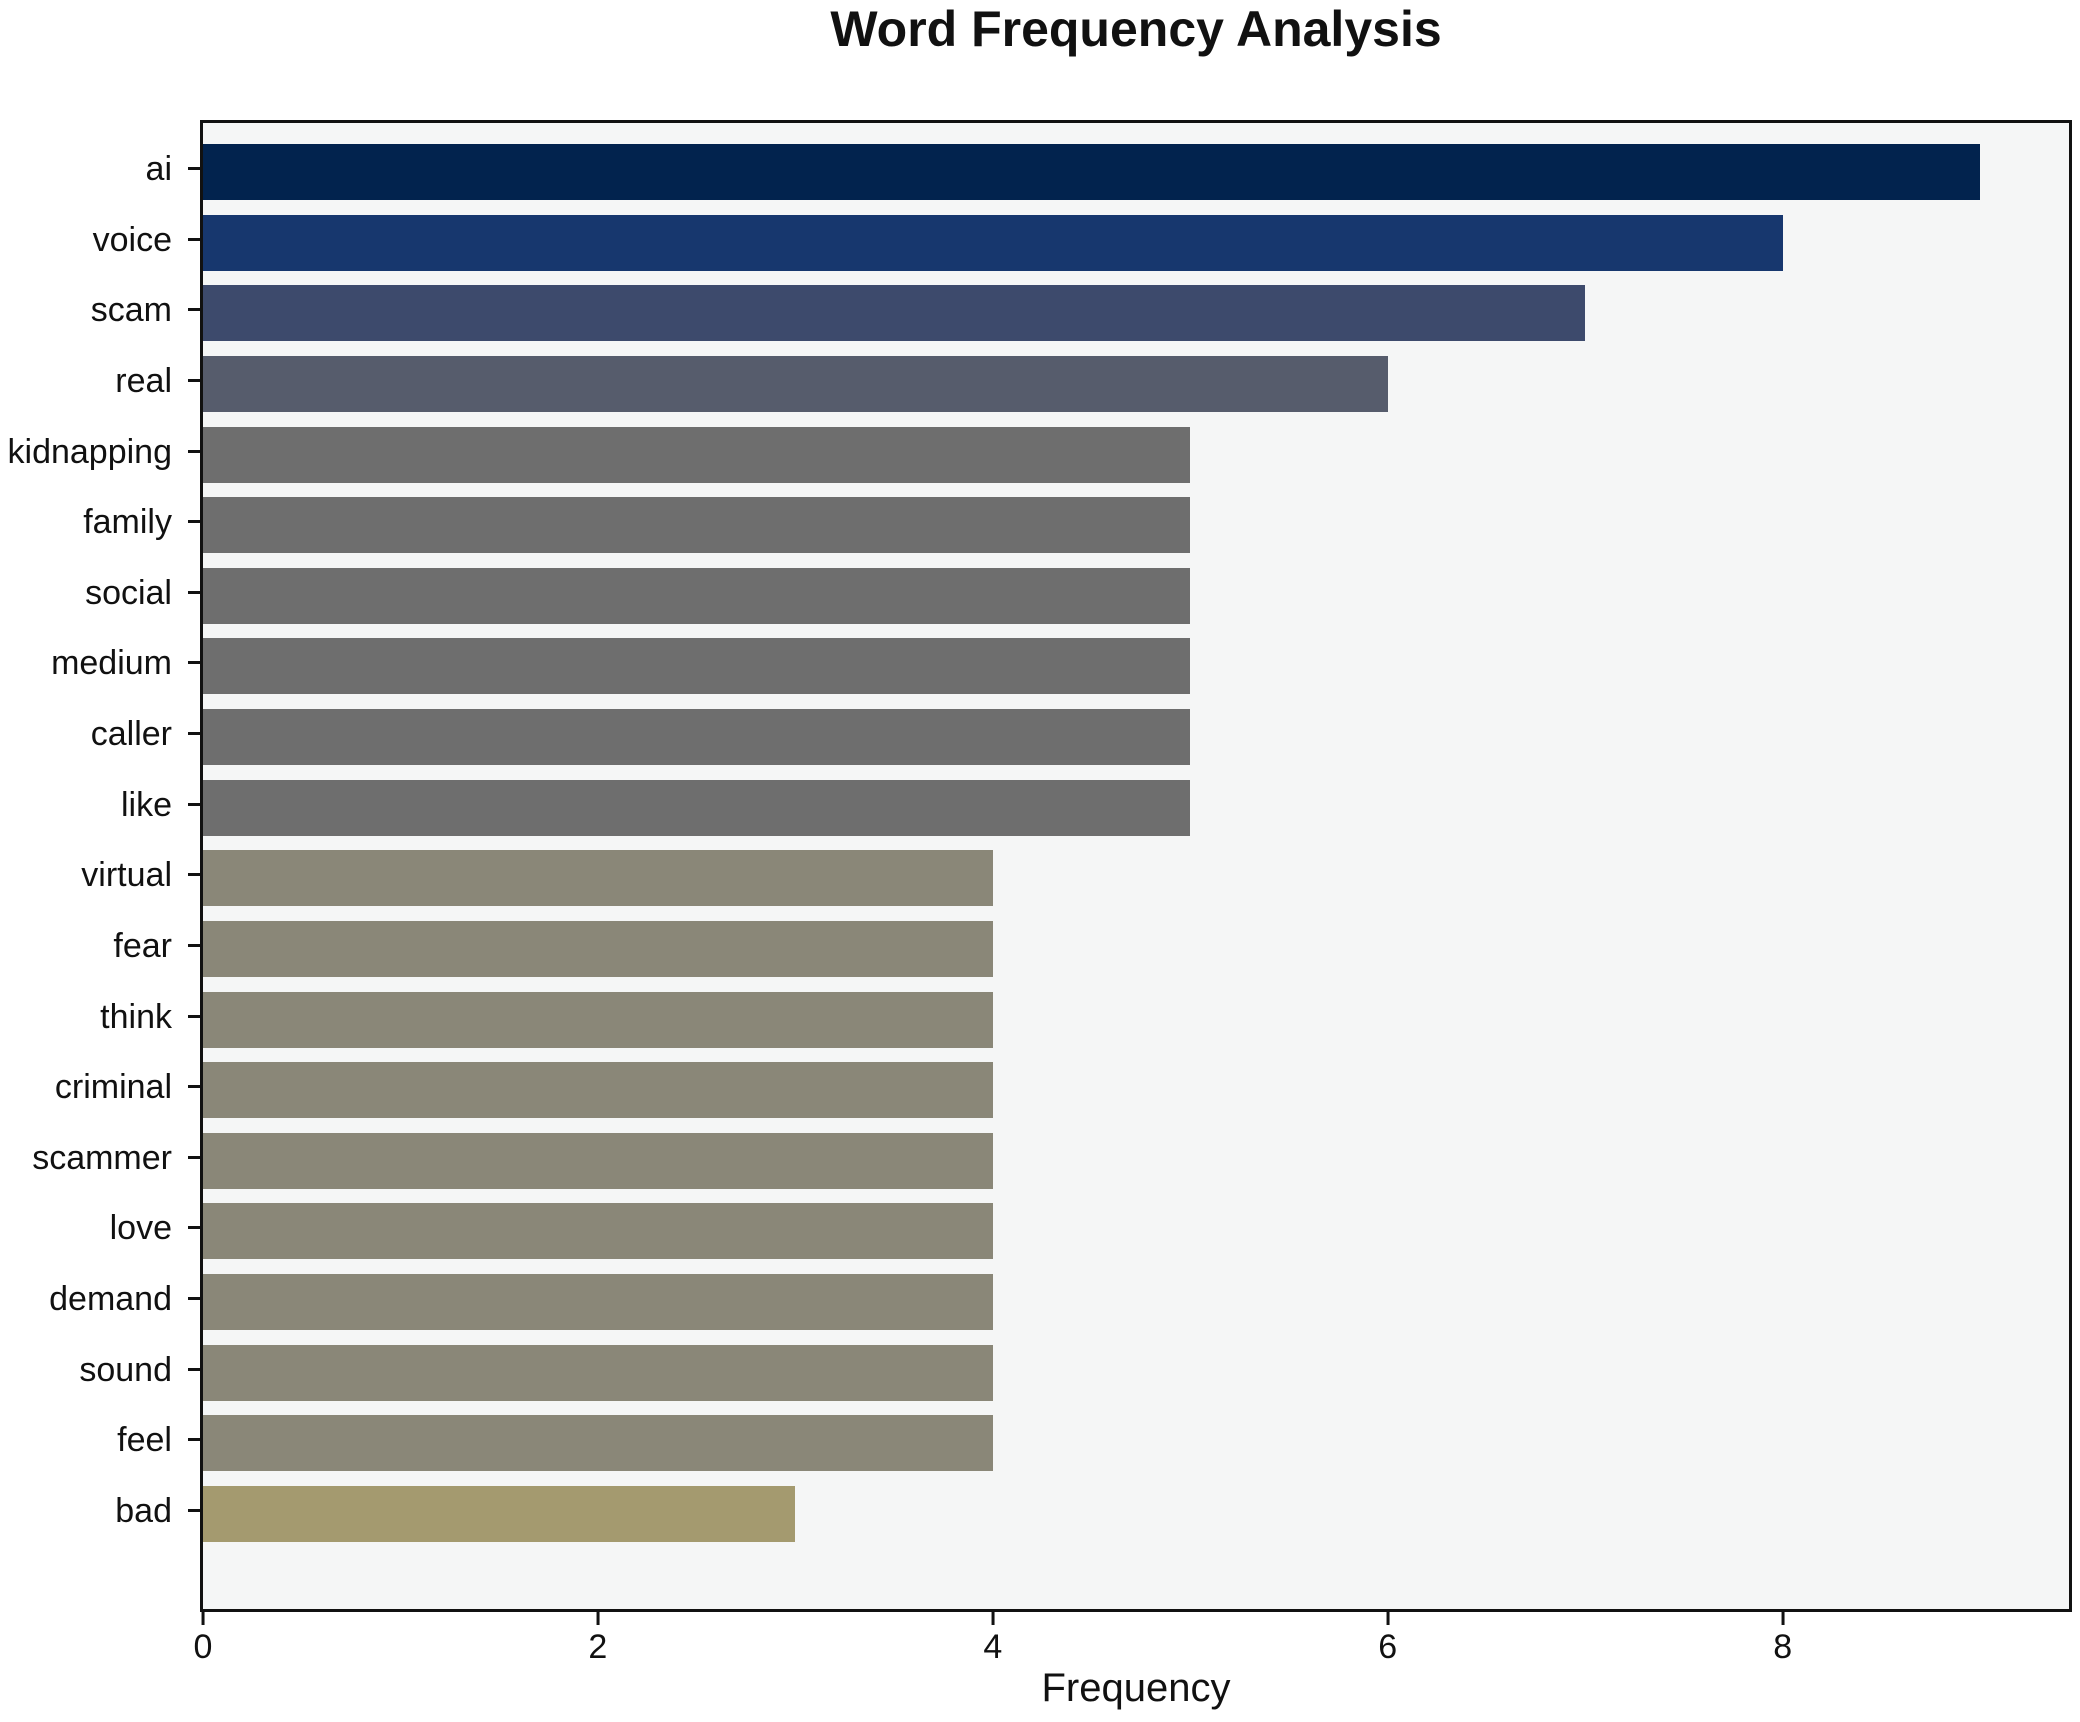 Image resolution: width=2080 pixels, height=1722 pixels. I want to click on bar-think, so click(598, 1019).